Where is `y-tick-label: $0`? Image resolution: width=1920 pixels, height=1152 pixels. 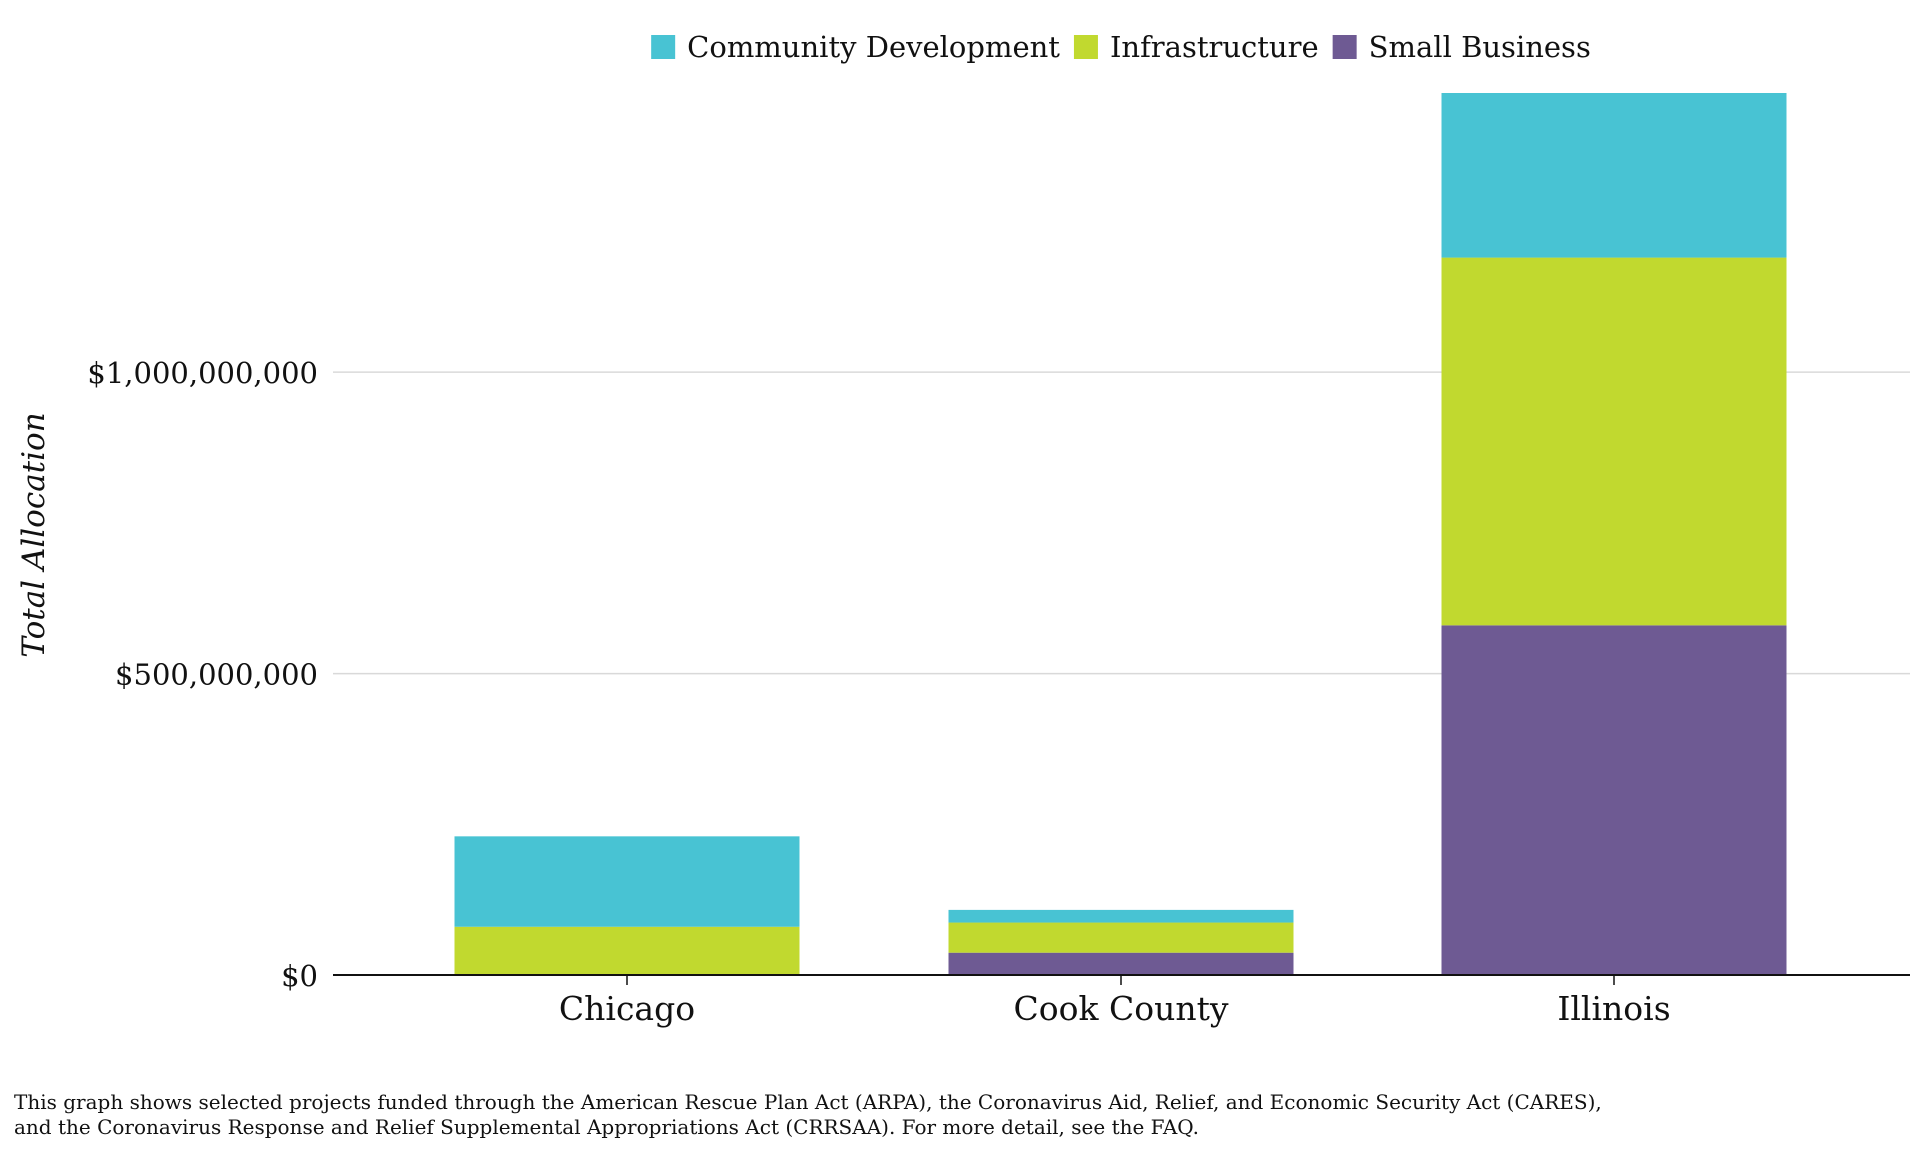 y-tick-label: $0 is located at coordinates (299, 976).